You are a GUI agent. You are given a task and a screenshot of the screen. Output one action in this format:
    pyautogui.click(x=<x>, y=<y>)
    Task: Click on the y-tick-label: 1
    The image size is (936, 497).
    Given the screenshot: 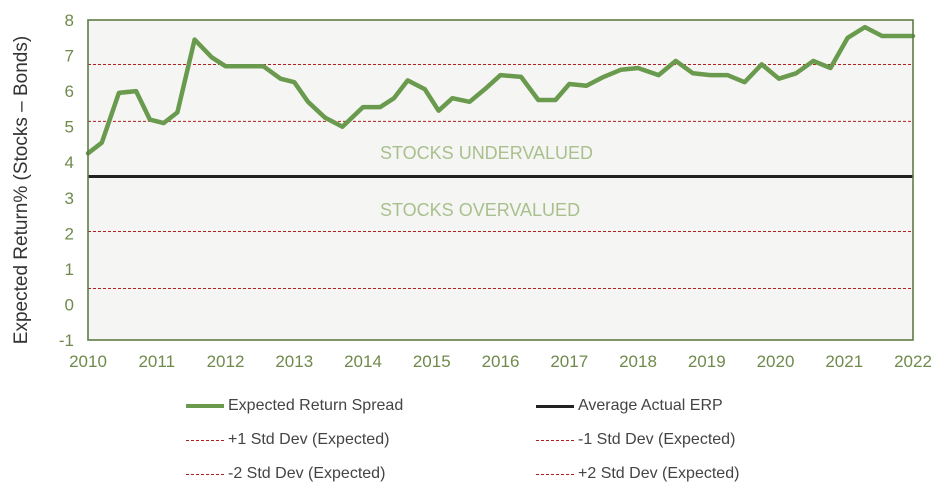 What is the action you would take?
    pyautogui.click(x=69, y=269)
    